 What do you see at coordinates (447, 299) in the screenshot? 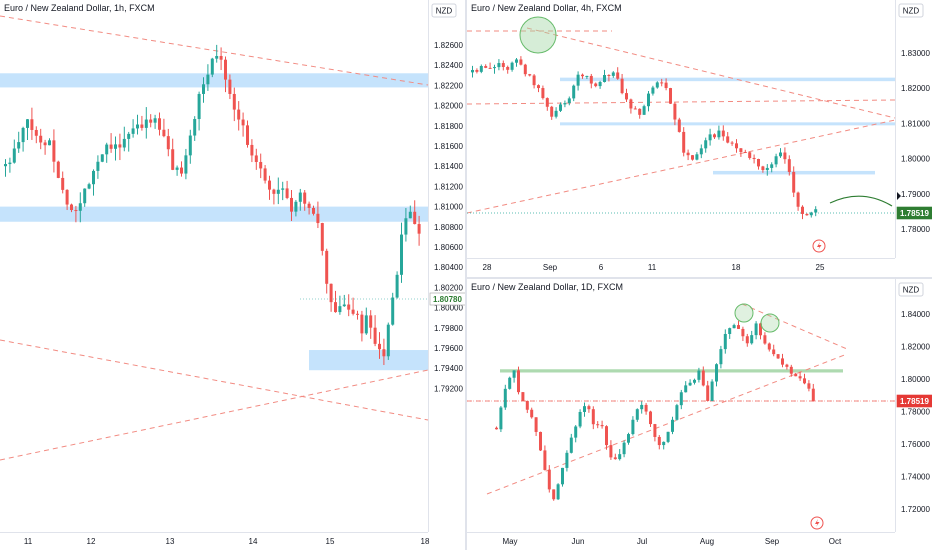
I see `last-price-label: 1.80780` at bounding box center [447, 299].